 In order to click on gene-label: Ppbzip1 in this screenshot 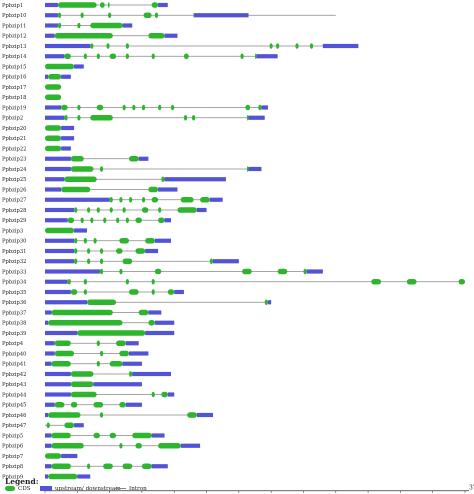, I will do `click(12, 6)`.